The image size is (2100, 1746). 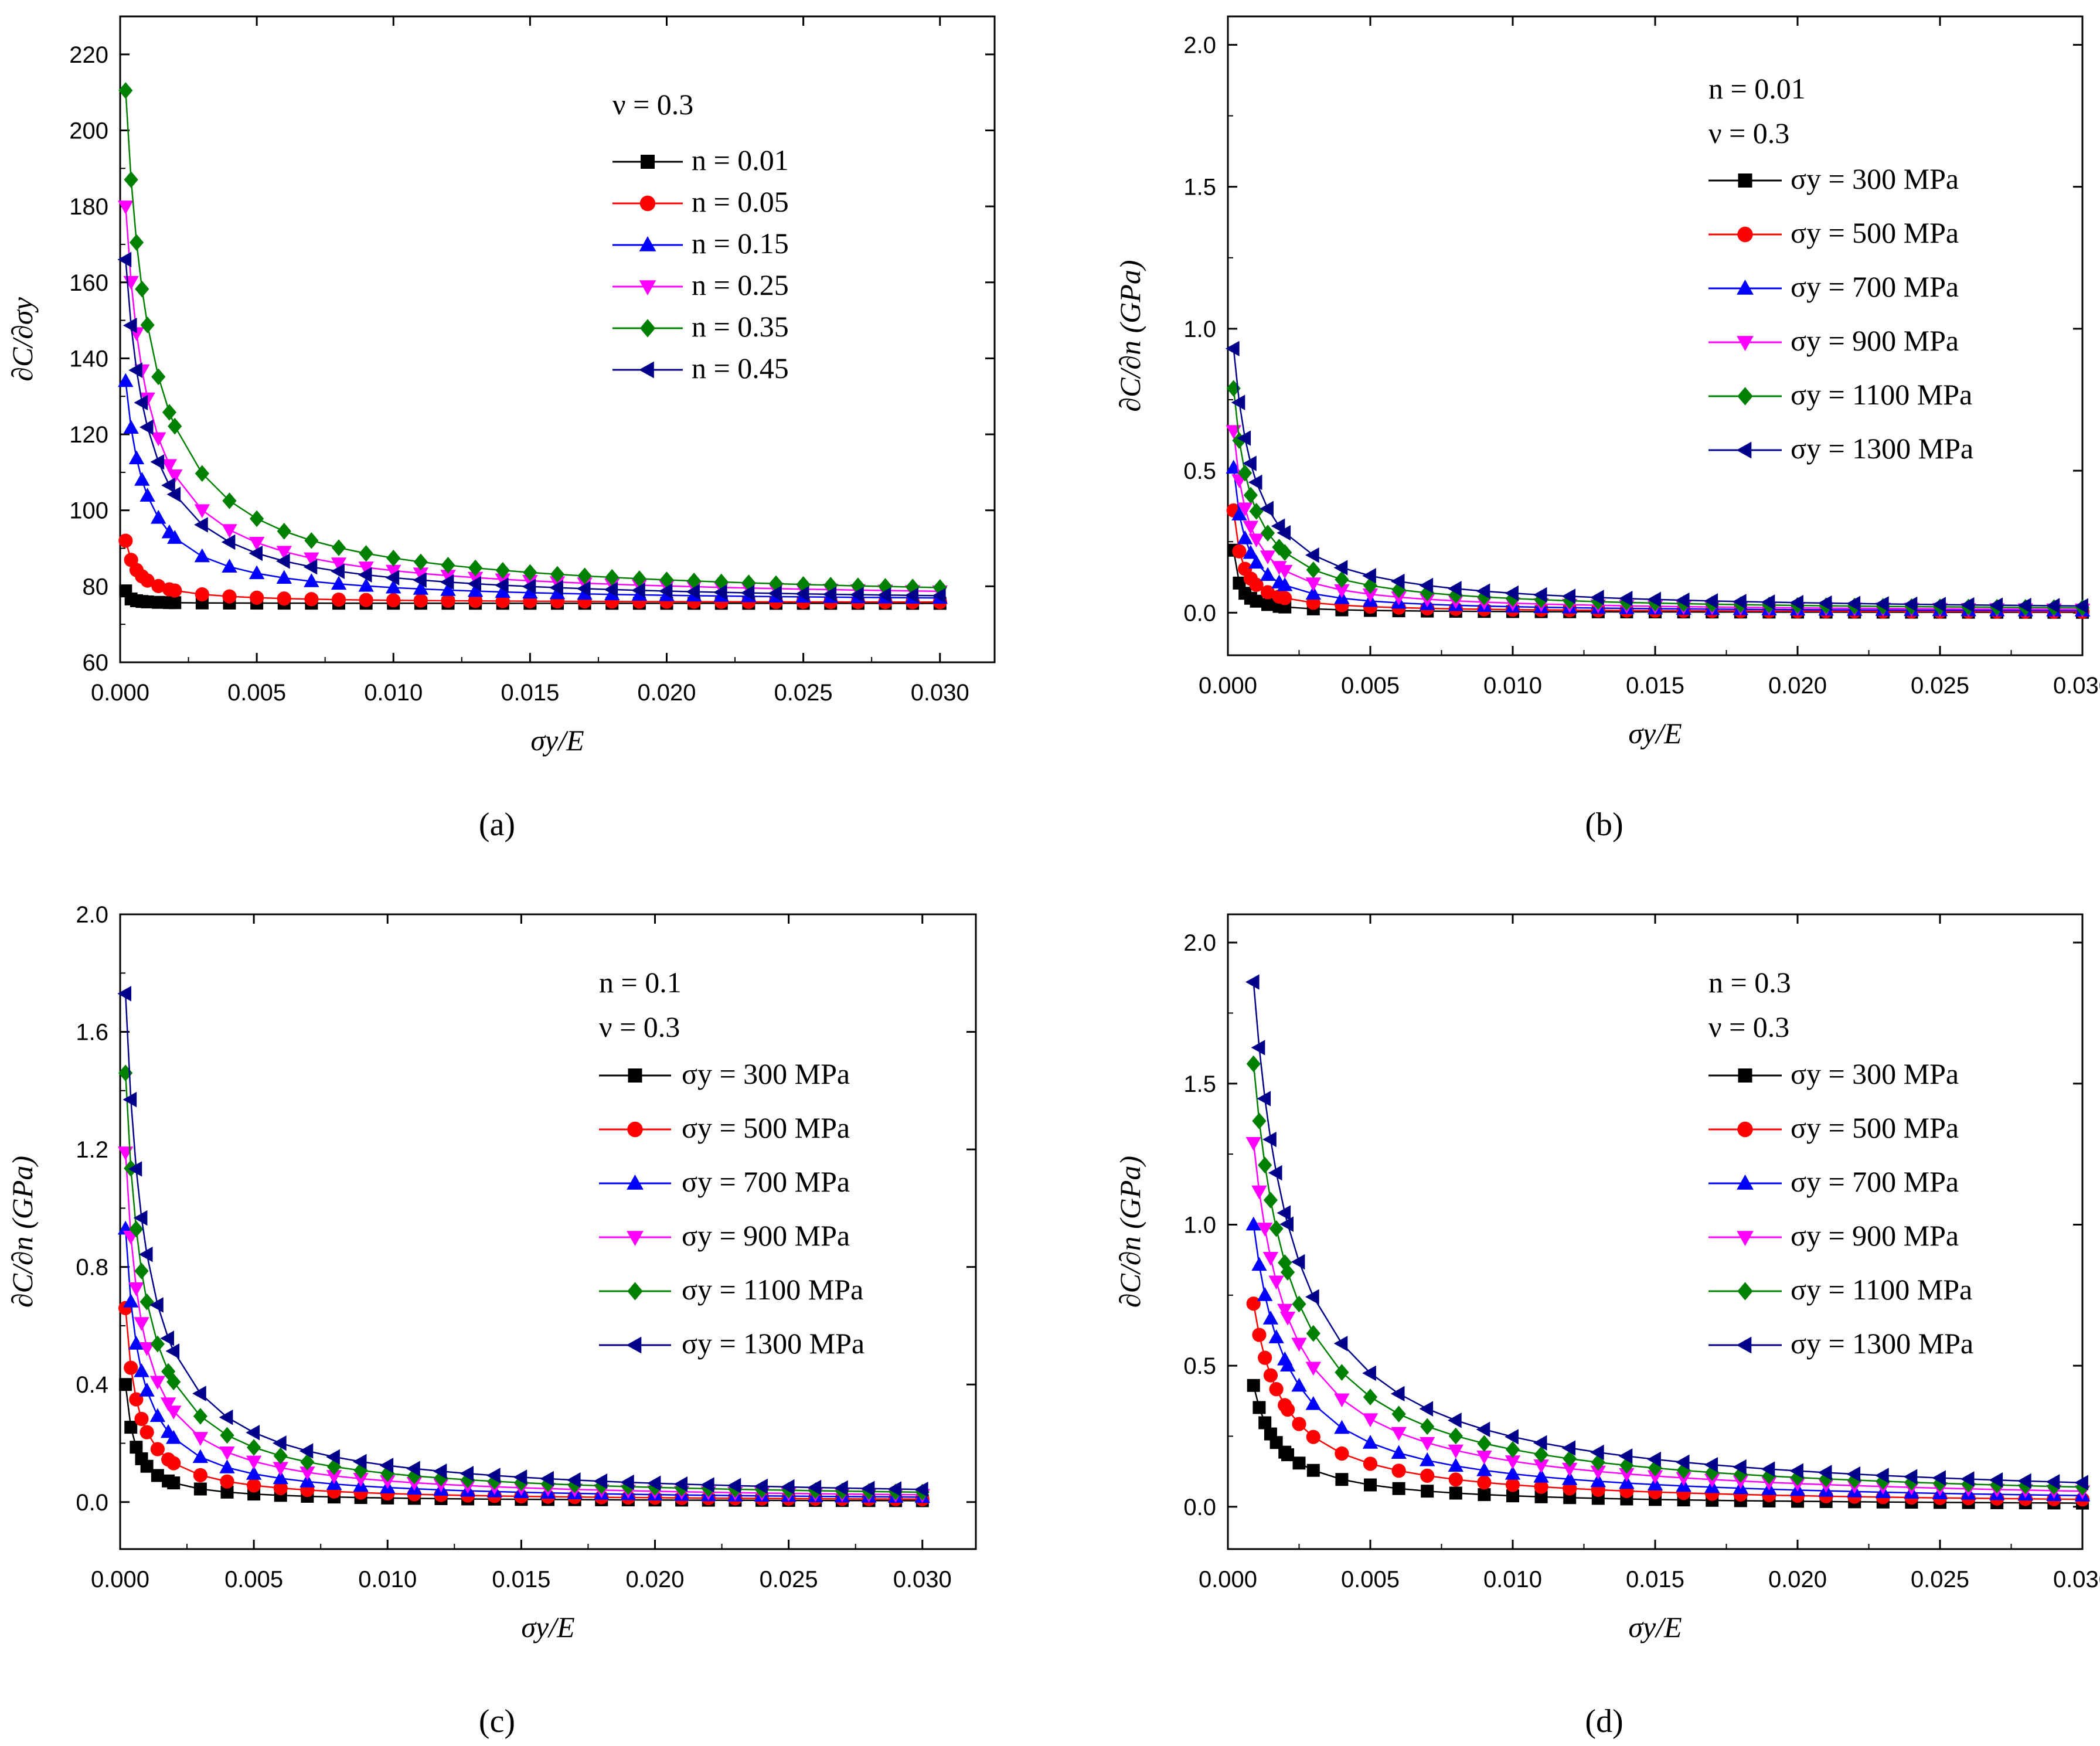 I want to click on y-tick-label: 1.6, so click(x=92, y=1033).